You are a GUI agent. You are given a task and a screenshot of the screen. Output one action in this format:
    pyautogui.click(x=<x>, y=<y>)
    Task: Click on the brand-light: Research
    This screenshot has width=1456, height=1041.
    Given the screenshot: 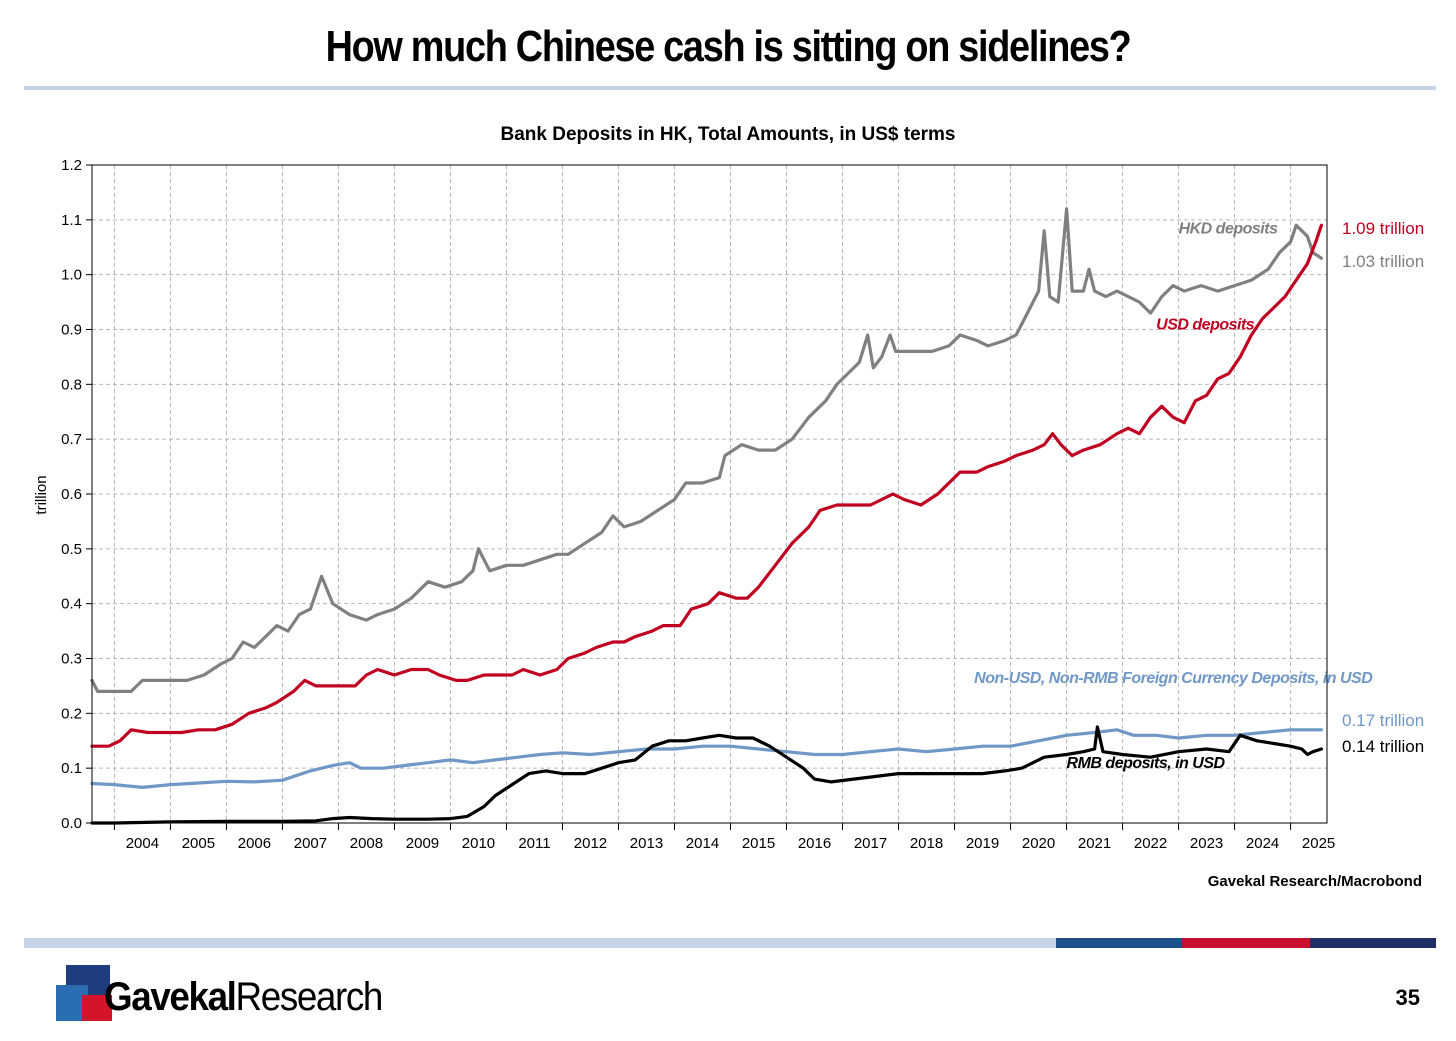 What is the action you would take?
    pyautogui.click(x=309, y=997)
    